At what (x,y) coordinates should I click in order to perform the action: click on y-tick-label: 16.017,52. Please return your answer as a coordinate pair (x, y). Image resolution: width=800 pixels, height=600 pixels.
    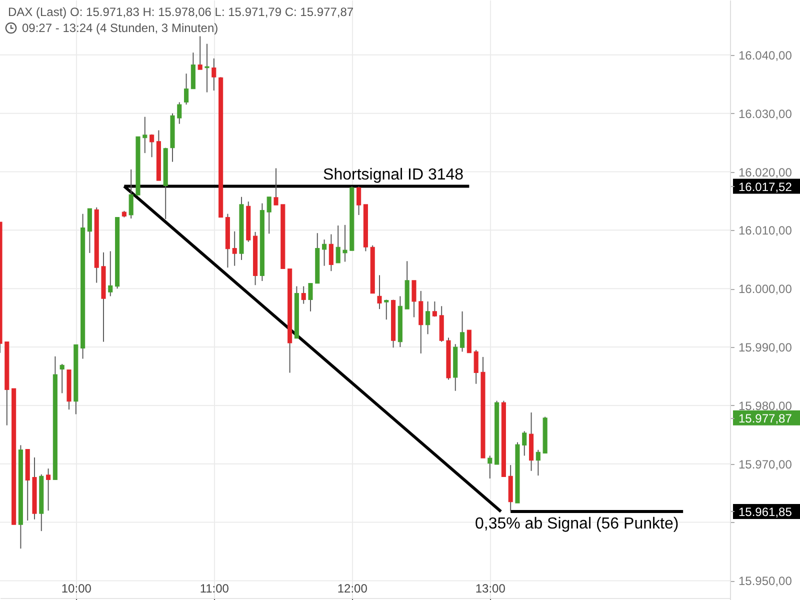
    Looking at the image, I should click on (765, 187).